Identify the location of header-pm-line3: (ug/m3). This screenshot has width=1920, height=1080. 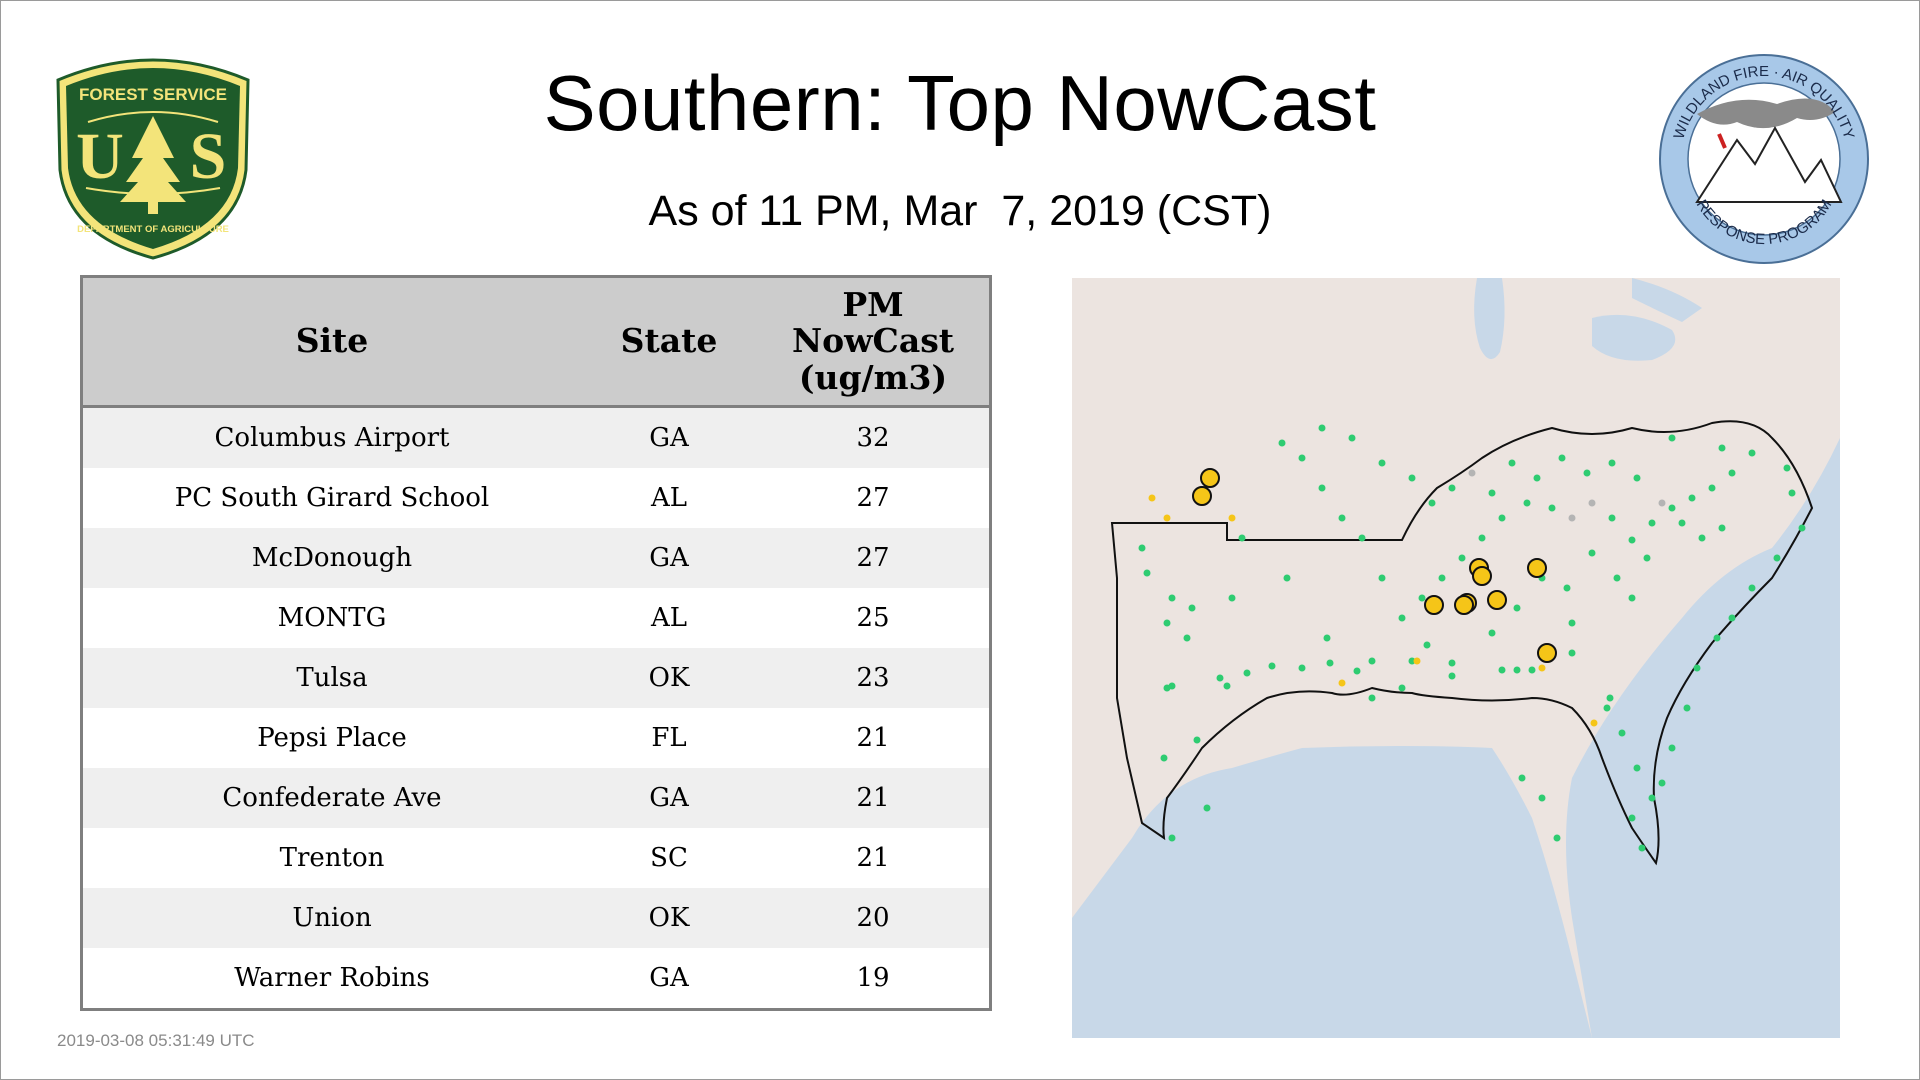
(873, 377).